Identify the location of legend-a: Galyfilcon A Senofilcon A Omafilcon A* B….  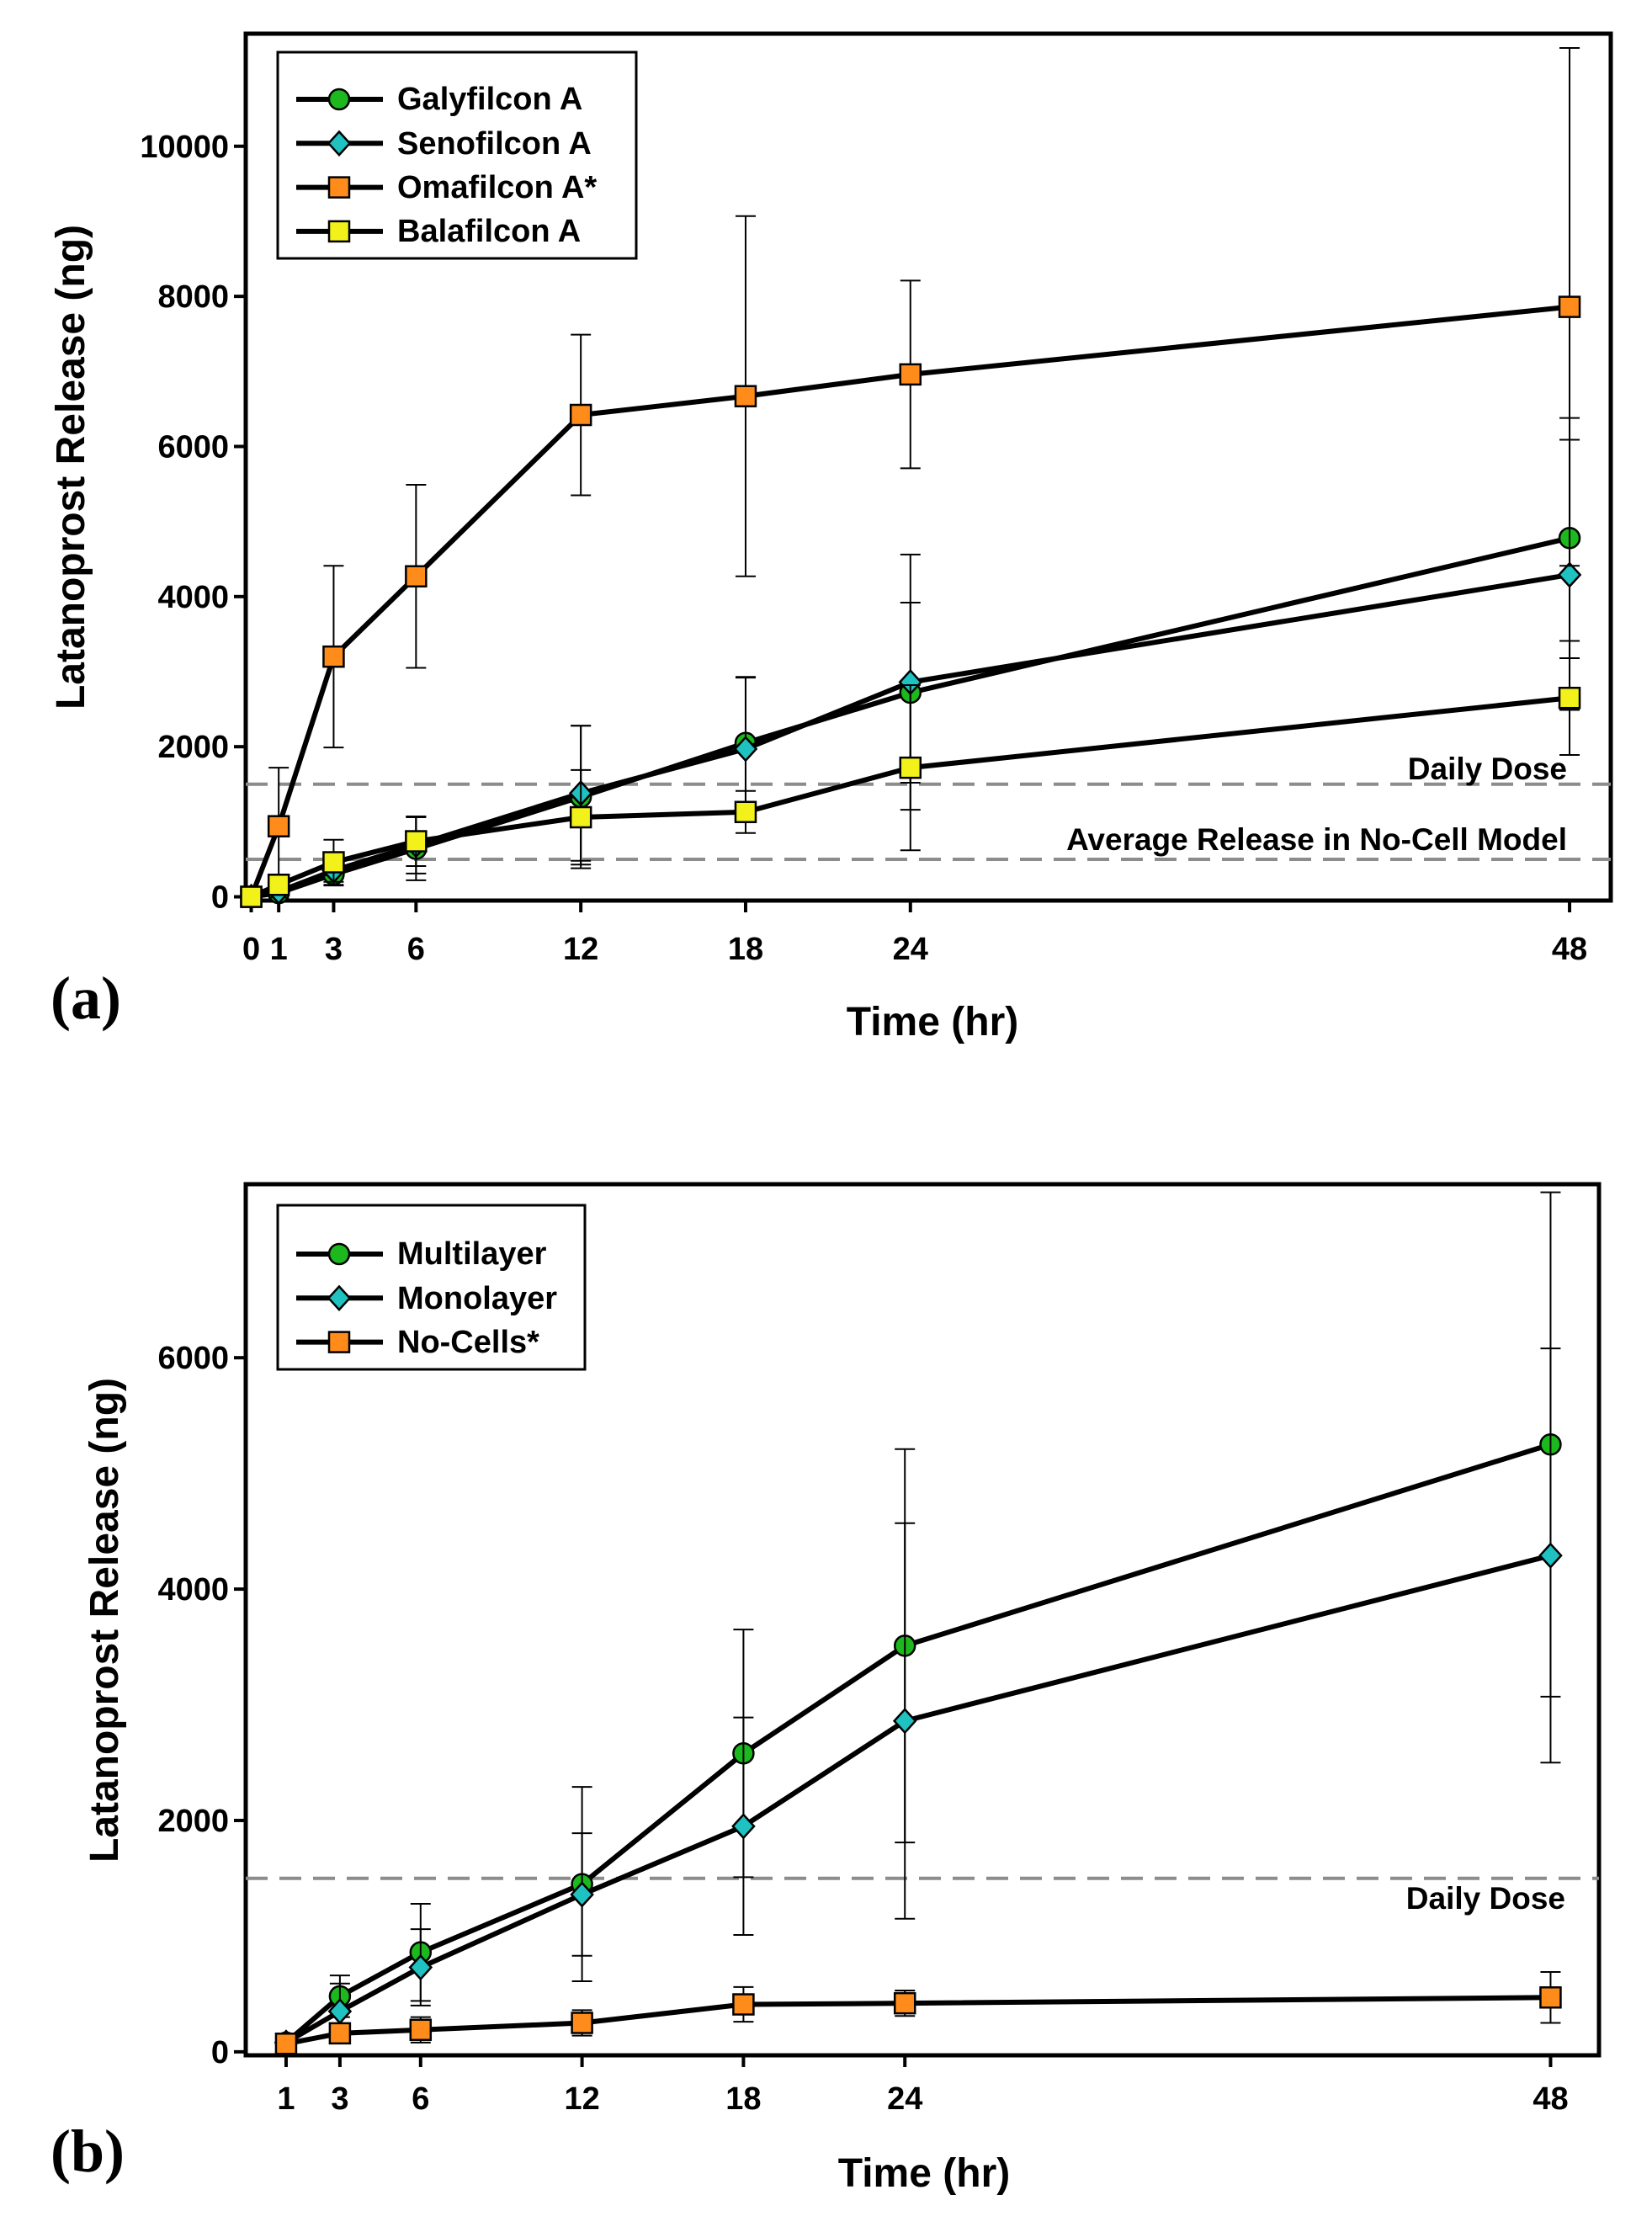
(457, 155).